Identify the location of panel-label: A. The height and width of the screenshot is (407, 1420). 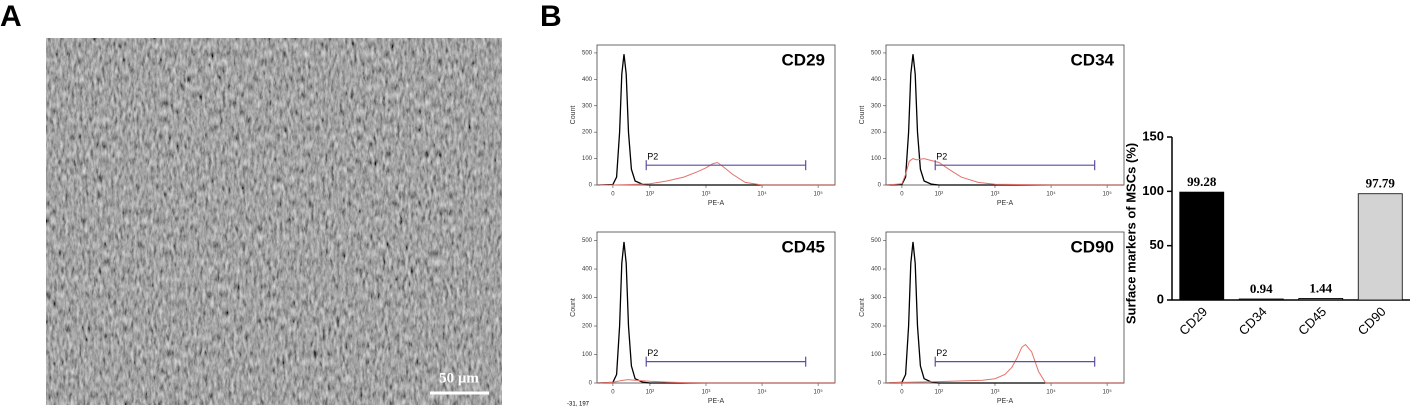
(11, 16).